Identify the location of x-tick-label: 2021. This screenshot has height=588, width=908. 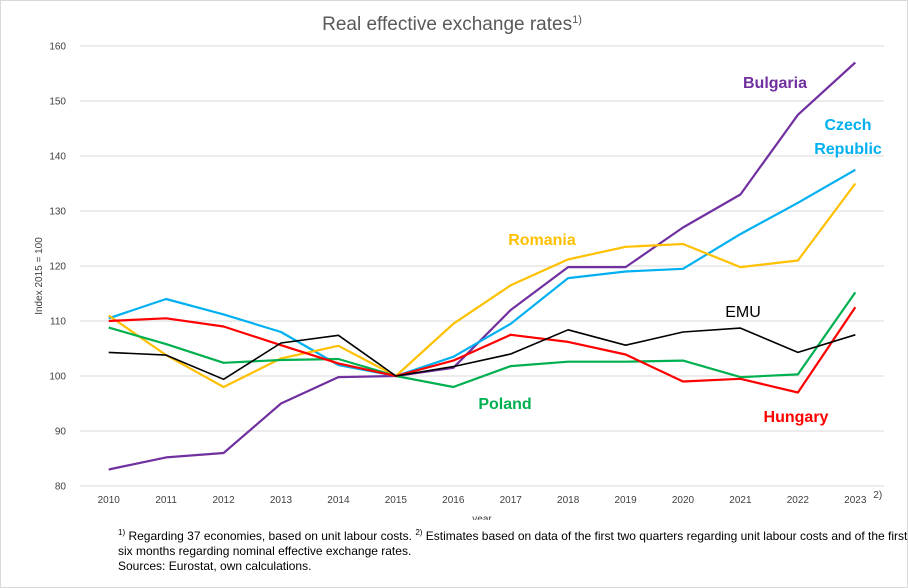
(740, 500).